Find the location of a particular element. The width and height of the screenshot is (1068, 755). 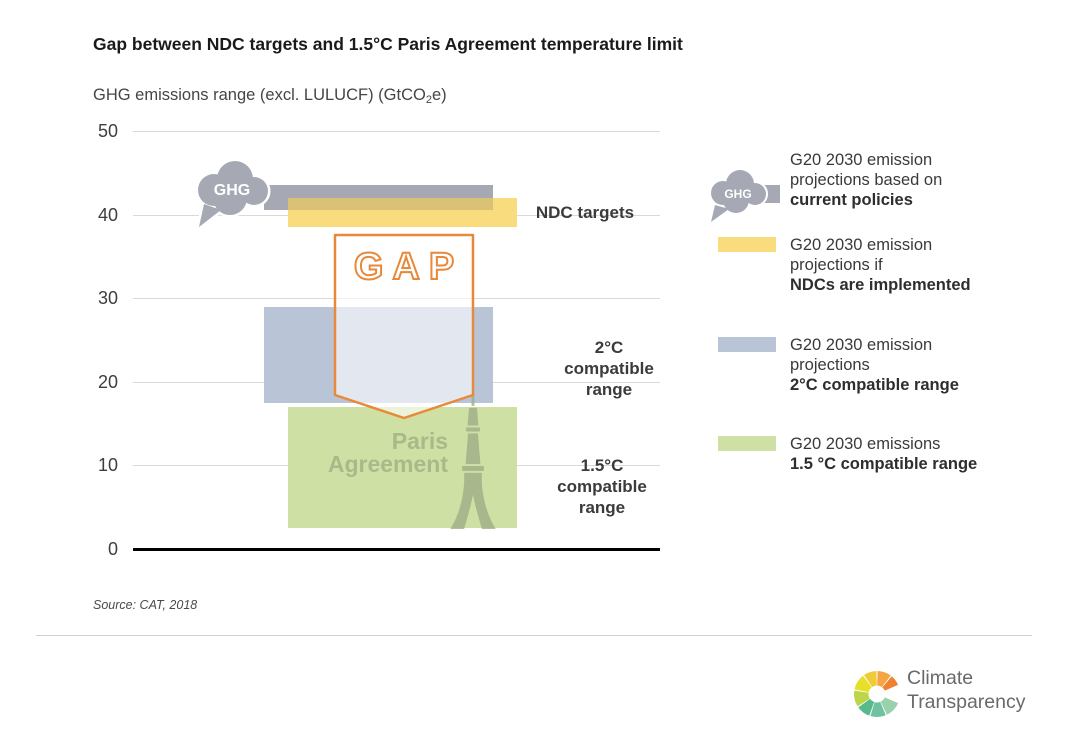

gap-label: GAP is located at coordinates (408, 267).